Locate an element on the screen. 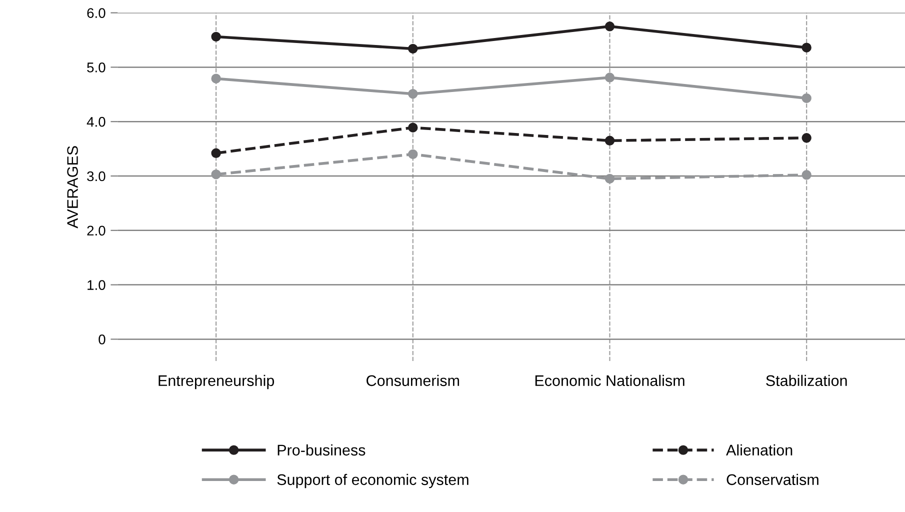 This screenshot has height=512, width=905. x-tick-label: Entrepreneurship is located at coordinates (216, 382).